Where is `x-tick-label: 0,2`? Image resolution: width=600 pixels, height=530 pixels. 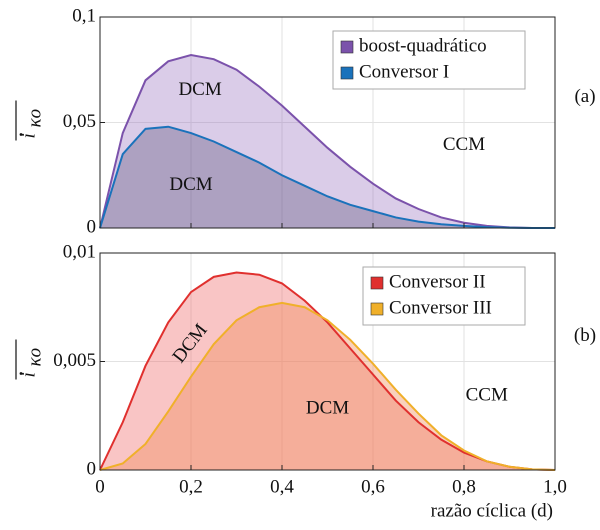
x-tick-label: 0,2 is located at coordinates (191, 486).